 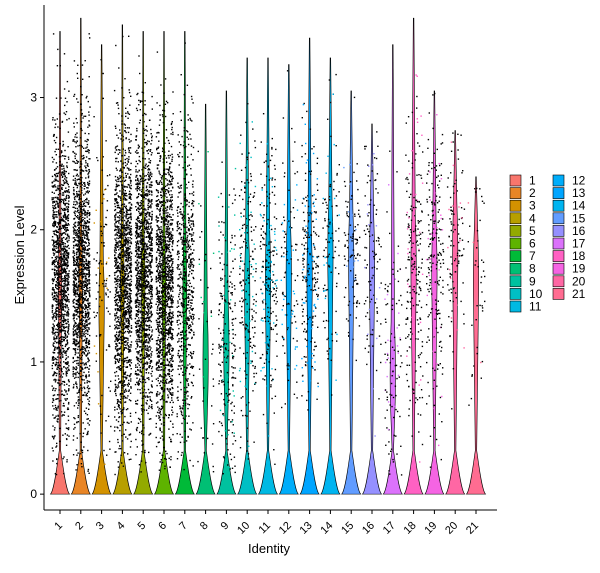 What do you see at coordinates (526, 307) in the screenshot?
I see `legend-item-11: 11` at bounding box center [526, 307].